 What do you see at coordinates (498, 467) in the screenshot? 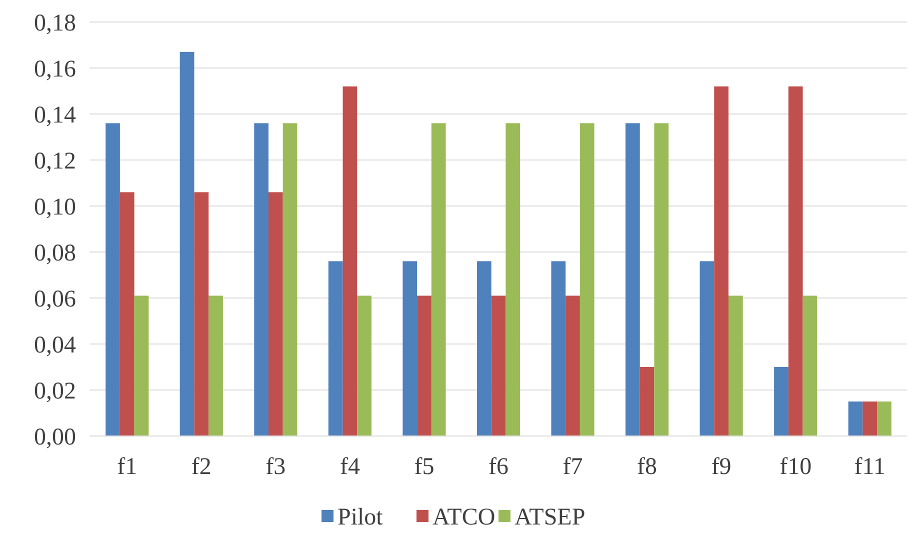
I see `x-tick-label: f6` at bounding box center [498, 467].